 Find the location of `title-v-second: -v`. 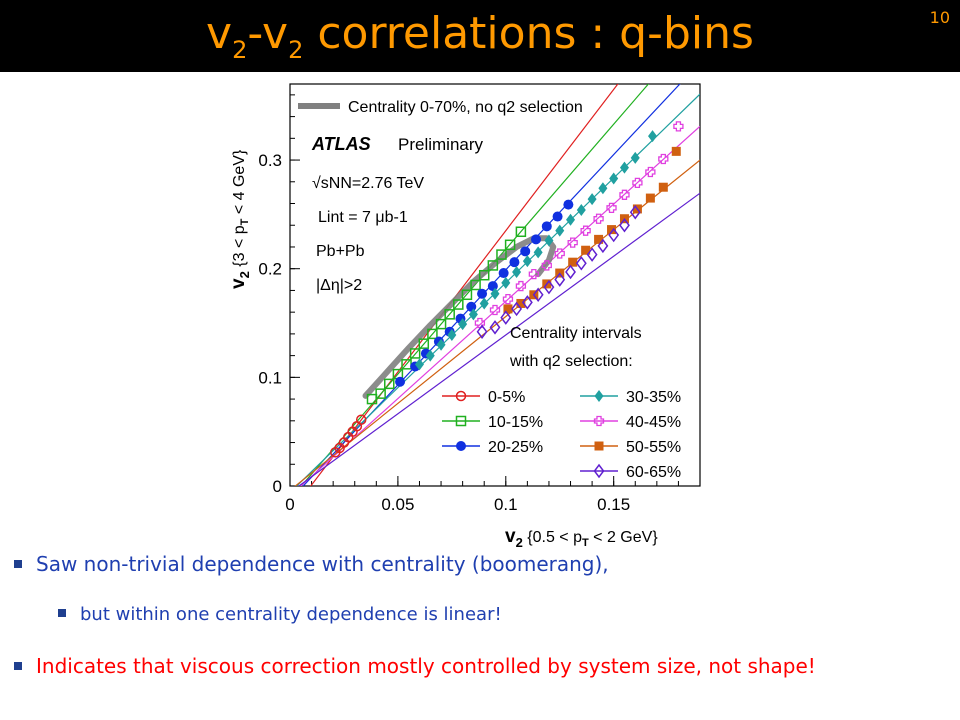

title-v-second: -v is located at coordinates (268, 33).